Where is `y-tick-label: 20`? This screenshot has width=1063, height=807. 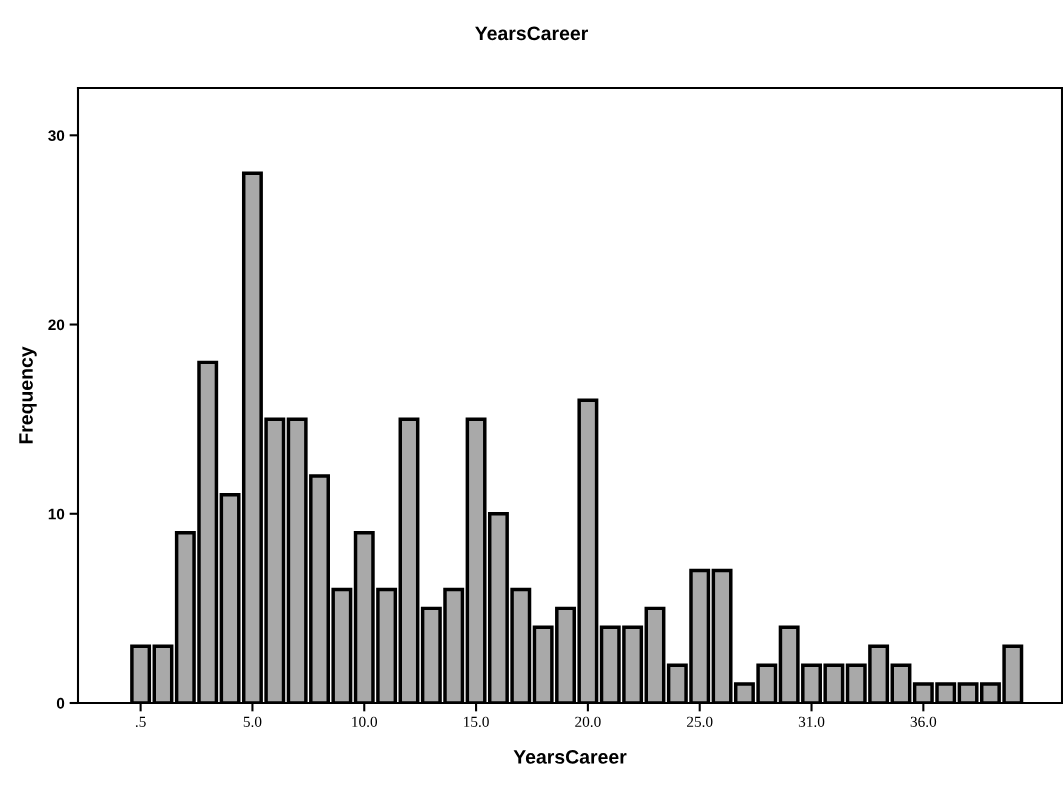
y-tick-label: 20 is located at coordinates (56, 325).